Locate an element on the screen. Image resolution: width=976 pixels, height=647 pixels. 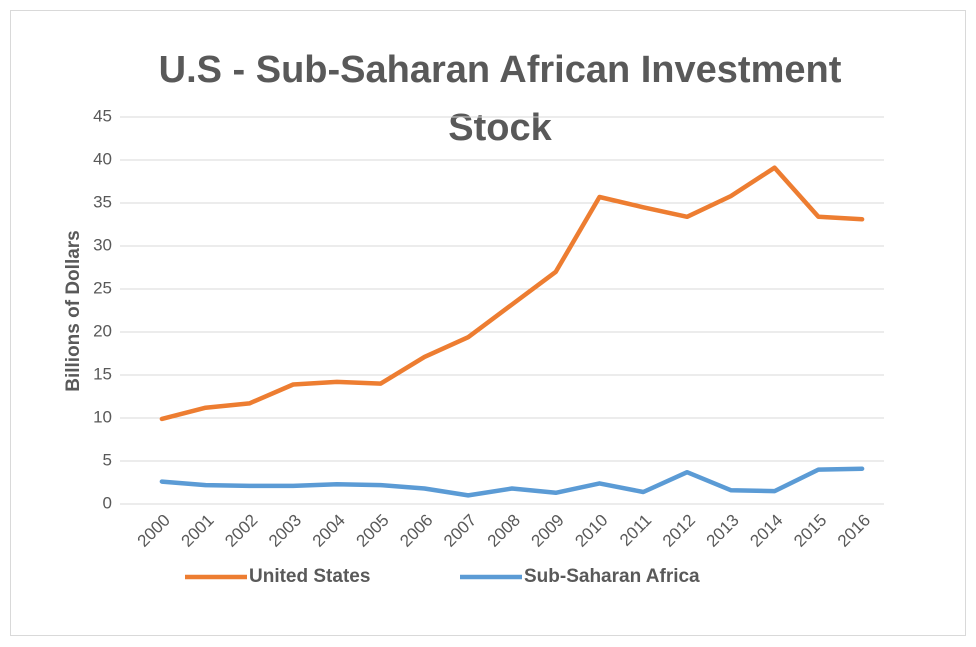
y-tick-label: 30 is located at coordinates (102, 244).